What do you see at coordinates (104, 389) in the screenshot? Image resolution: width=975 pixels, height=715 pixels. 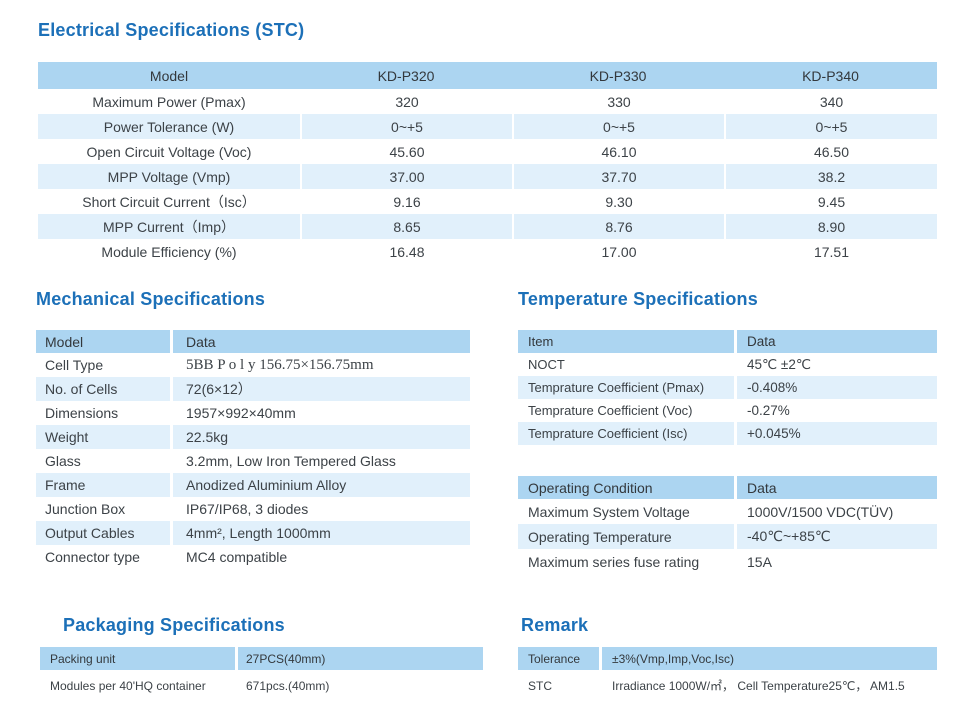 I see `spec-label: No. of Cells` at bounding box center [104, 389].